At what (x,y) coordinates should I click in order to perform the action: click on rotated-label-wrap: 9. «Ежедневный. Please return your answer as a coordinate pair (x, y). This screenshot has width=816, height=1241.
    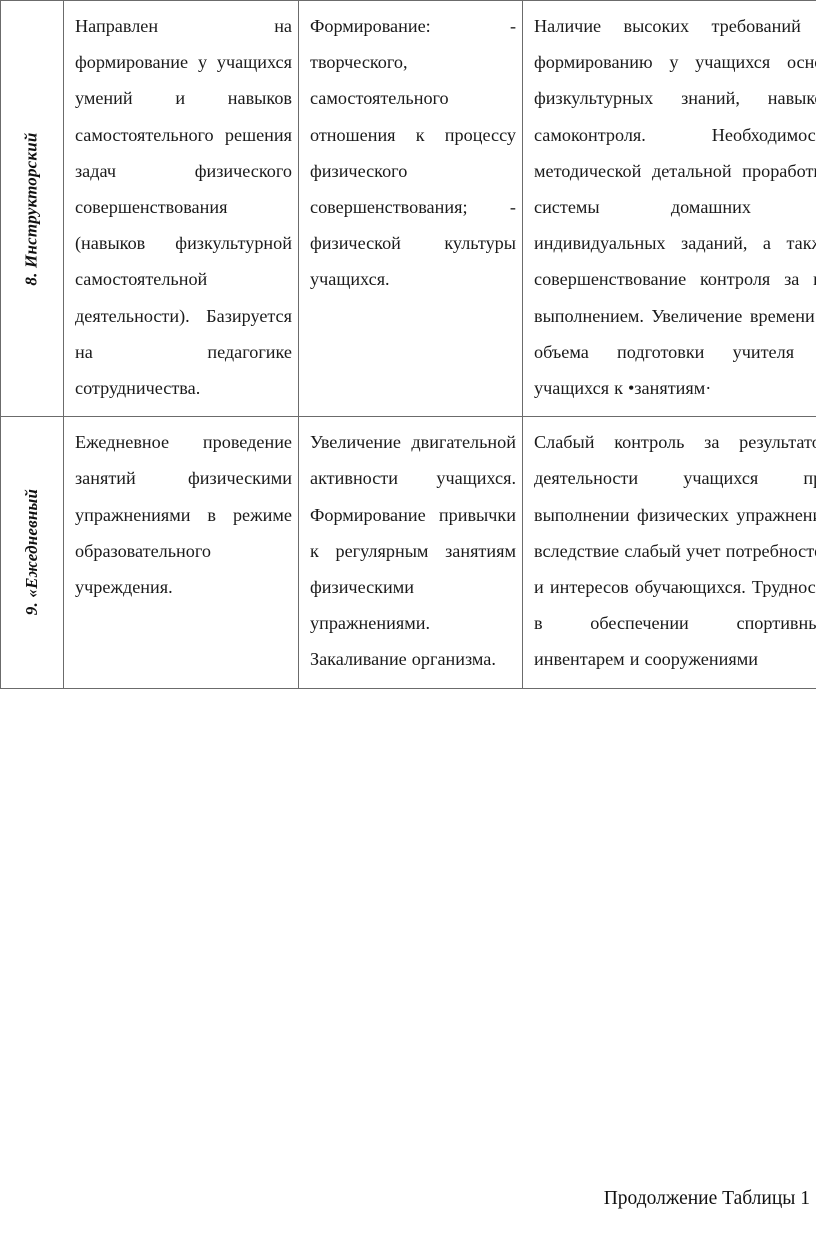
    Looking at the image, I should click on (32, 552).